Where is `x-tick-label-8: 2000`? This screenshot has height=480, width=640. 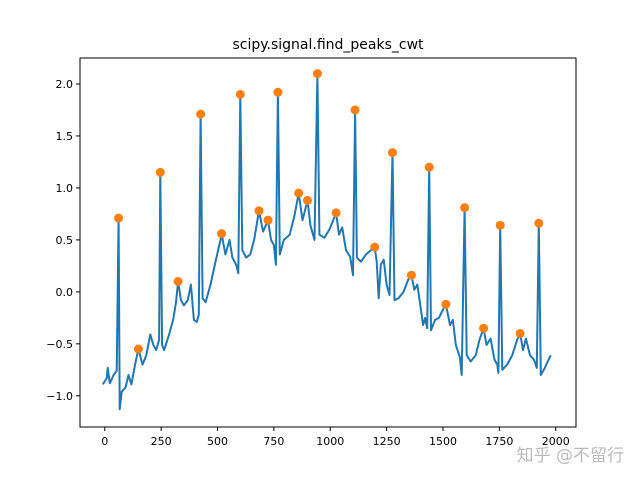
x-tick-label-8: 2000 is located at coordinates (556, 441).